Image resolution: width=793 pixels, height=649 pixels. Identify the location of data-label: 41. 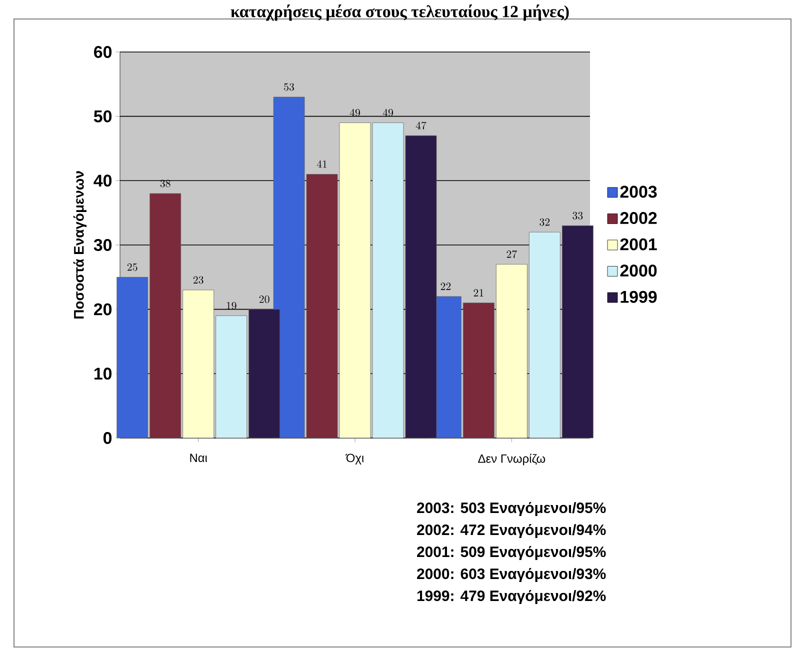
(321, 164).